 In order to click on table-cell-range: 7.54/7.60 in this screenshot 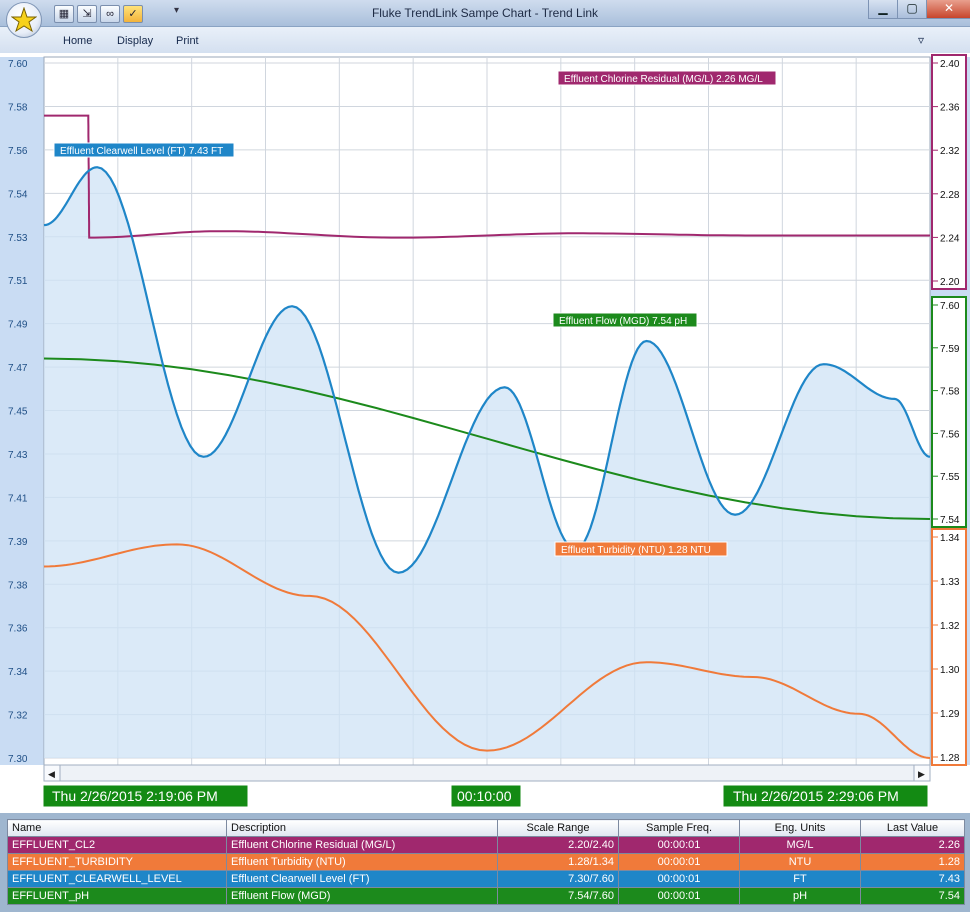, I will do `click(558, 896)`.